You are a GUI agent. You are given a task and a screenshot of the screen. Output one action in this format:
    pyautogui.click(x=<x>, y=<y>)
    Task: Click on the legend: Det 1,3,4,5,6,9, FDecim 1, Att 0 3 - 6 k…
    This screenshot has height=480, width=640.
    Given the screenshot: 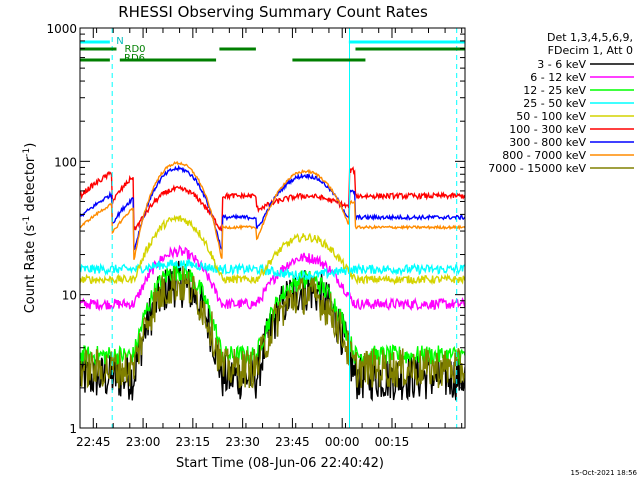 What is the action you would take?
    pyautogui.click(x=561, y=103)
    